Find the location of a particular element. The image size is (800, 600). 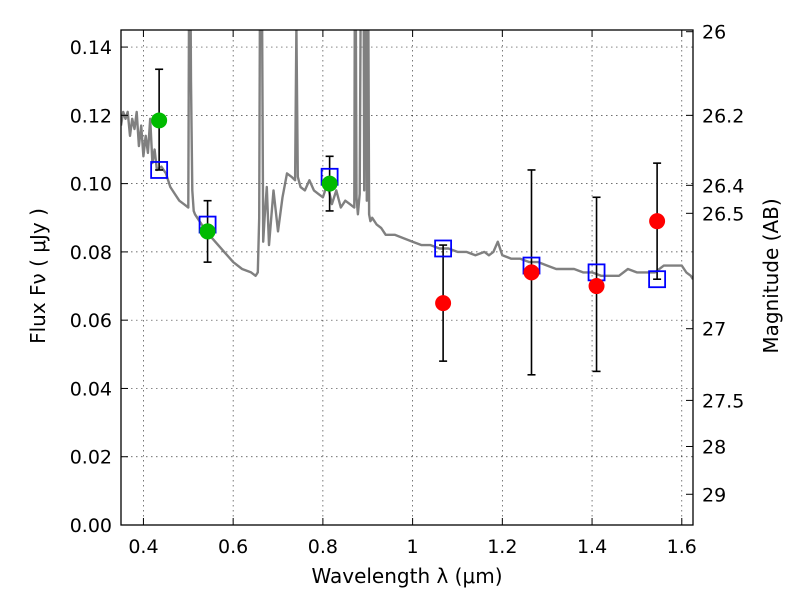

x-tick-label: 1 is located at coordinates (413, 547).